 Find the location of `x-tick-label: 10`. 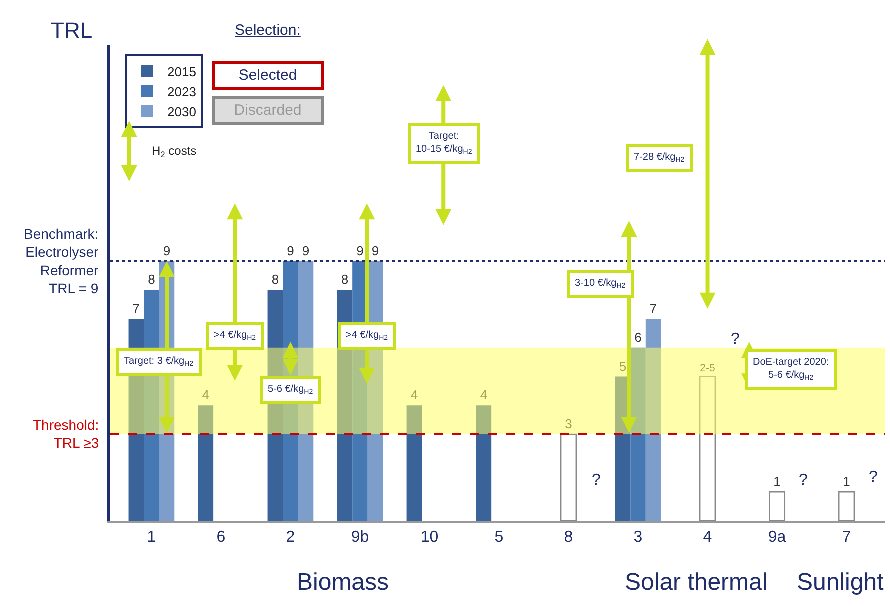

x-tick-label: 10 is located at coordinates (429, 537).